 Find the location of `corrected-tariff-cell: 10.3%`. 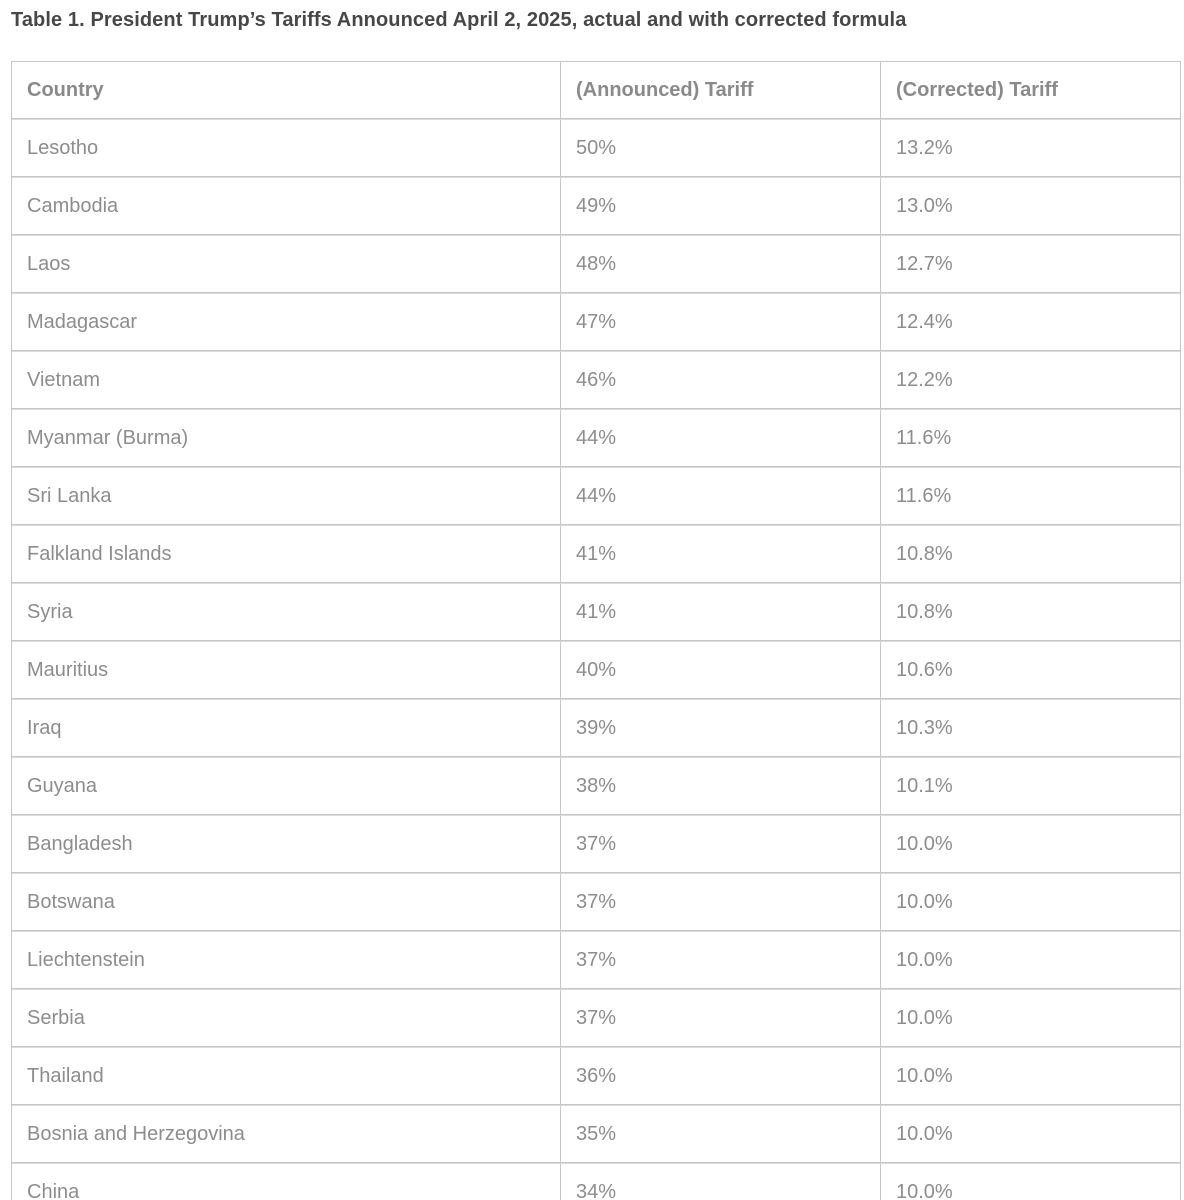

corrected-tariff-cell: 10.3% is located at coordinates (1030, 728).